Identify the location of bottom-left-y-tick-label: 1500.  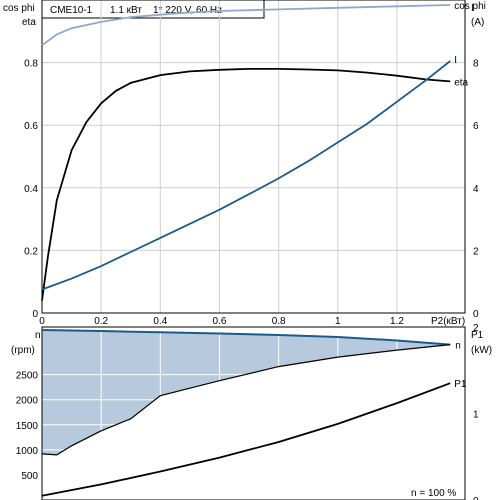
(27, 426).